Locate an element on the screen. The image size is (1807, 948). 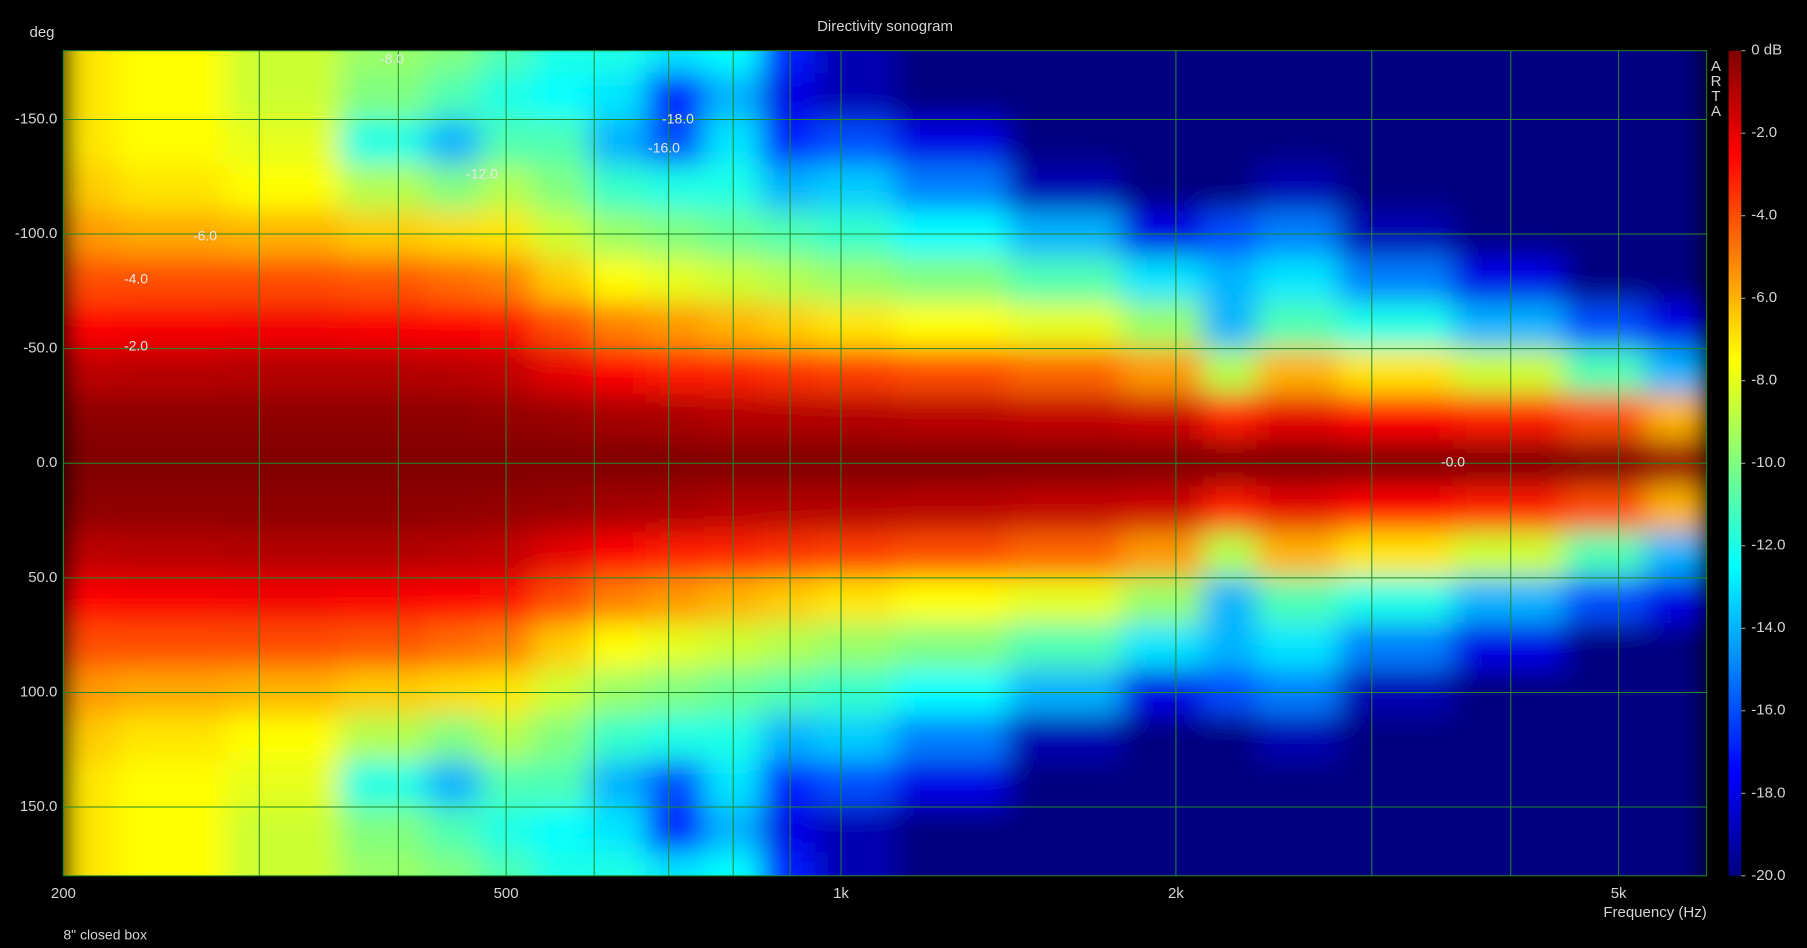
contour-label: -0.0 is located at coordinates (1453, 462).